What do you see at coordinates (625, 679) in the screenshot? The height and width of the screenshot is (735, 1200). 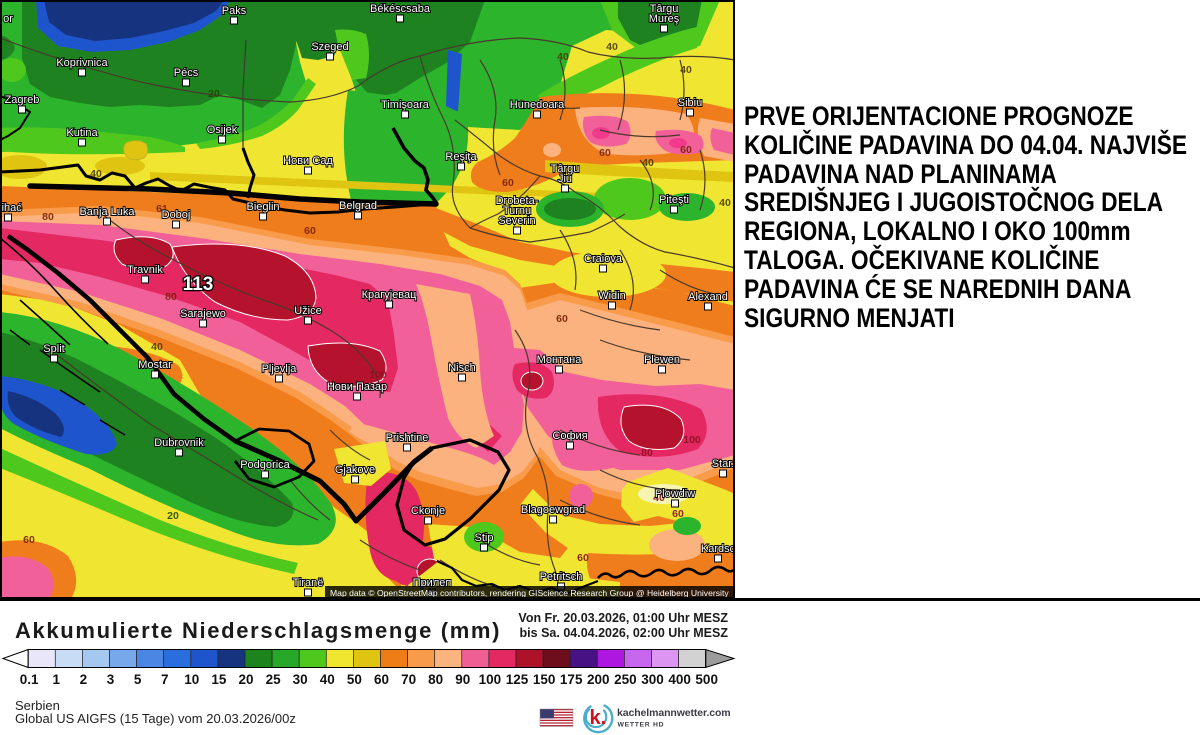 I see `svg-text: 250` at bounding box center [625, 679].